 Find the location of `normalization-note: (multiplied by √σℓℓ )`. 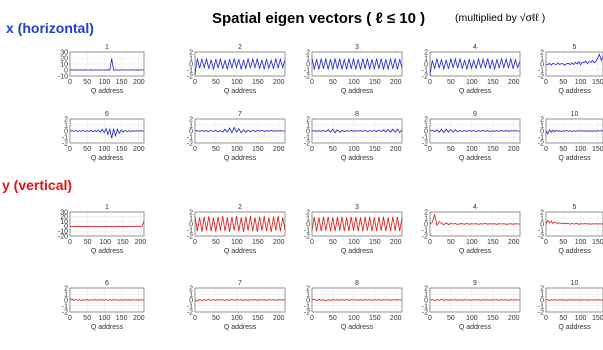

normalization-note: (multiplied by √σℓℓ ) is located at coordinates (500, 18).